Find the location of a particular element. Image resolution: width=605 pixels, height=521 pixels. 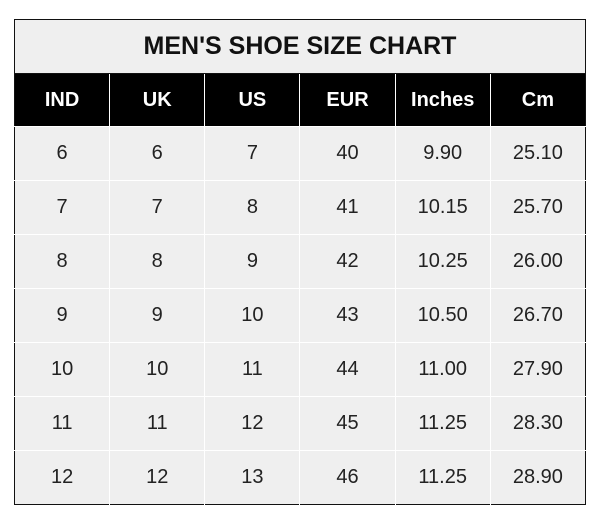

column-header: US is located at coordinates (252, 100).